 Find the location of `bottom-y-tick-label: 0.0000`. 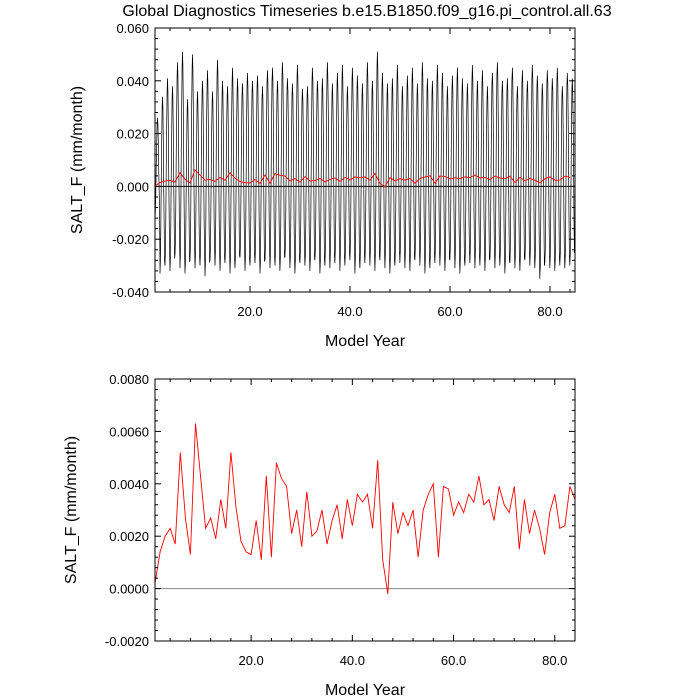

bottom-y-tick-label: 0.0000 is located at coordinates (129, 589).